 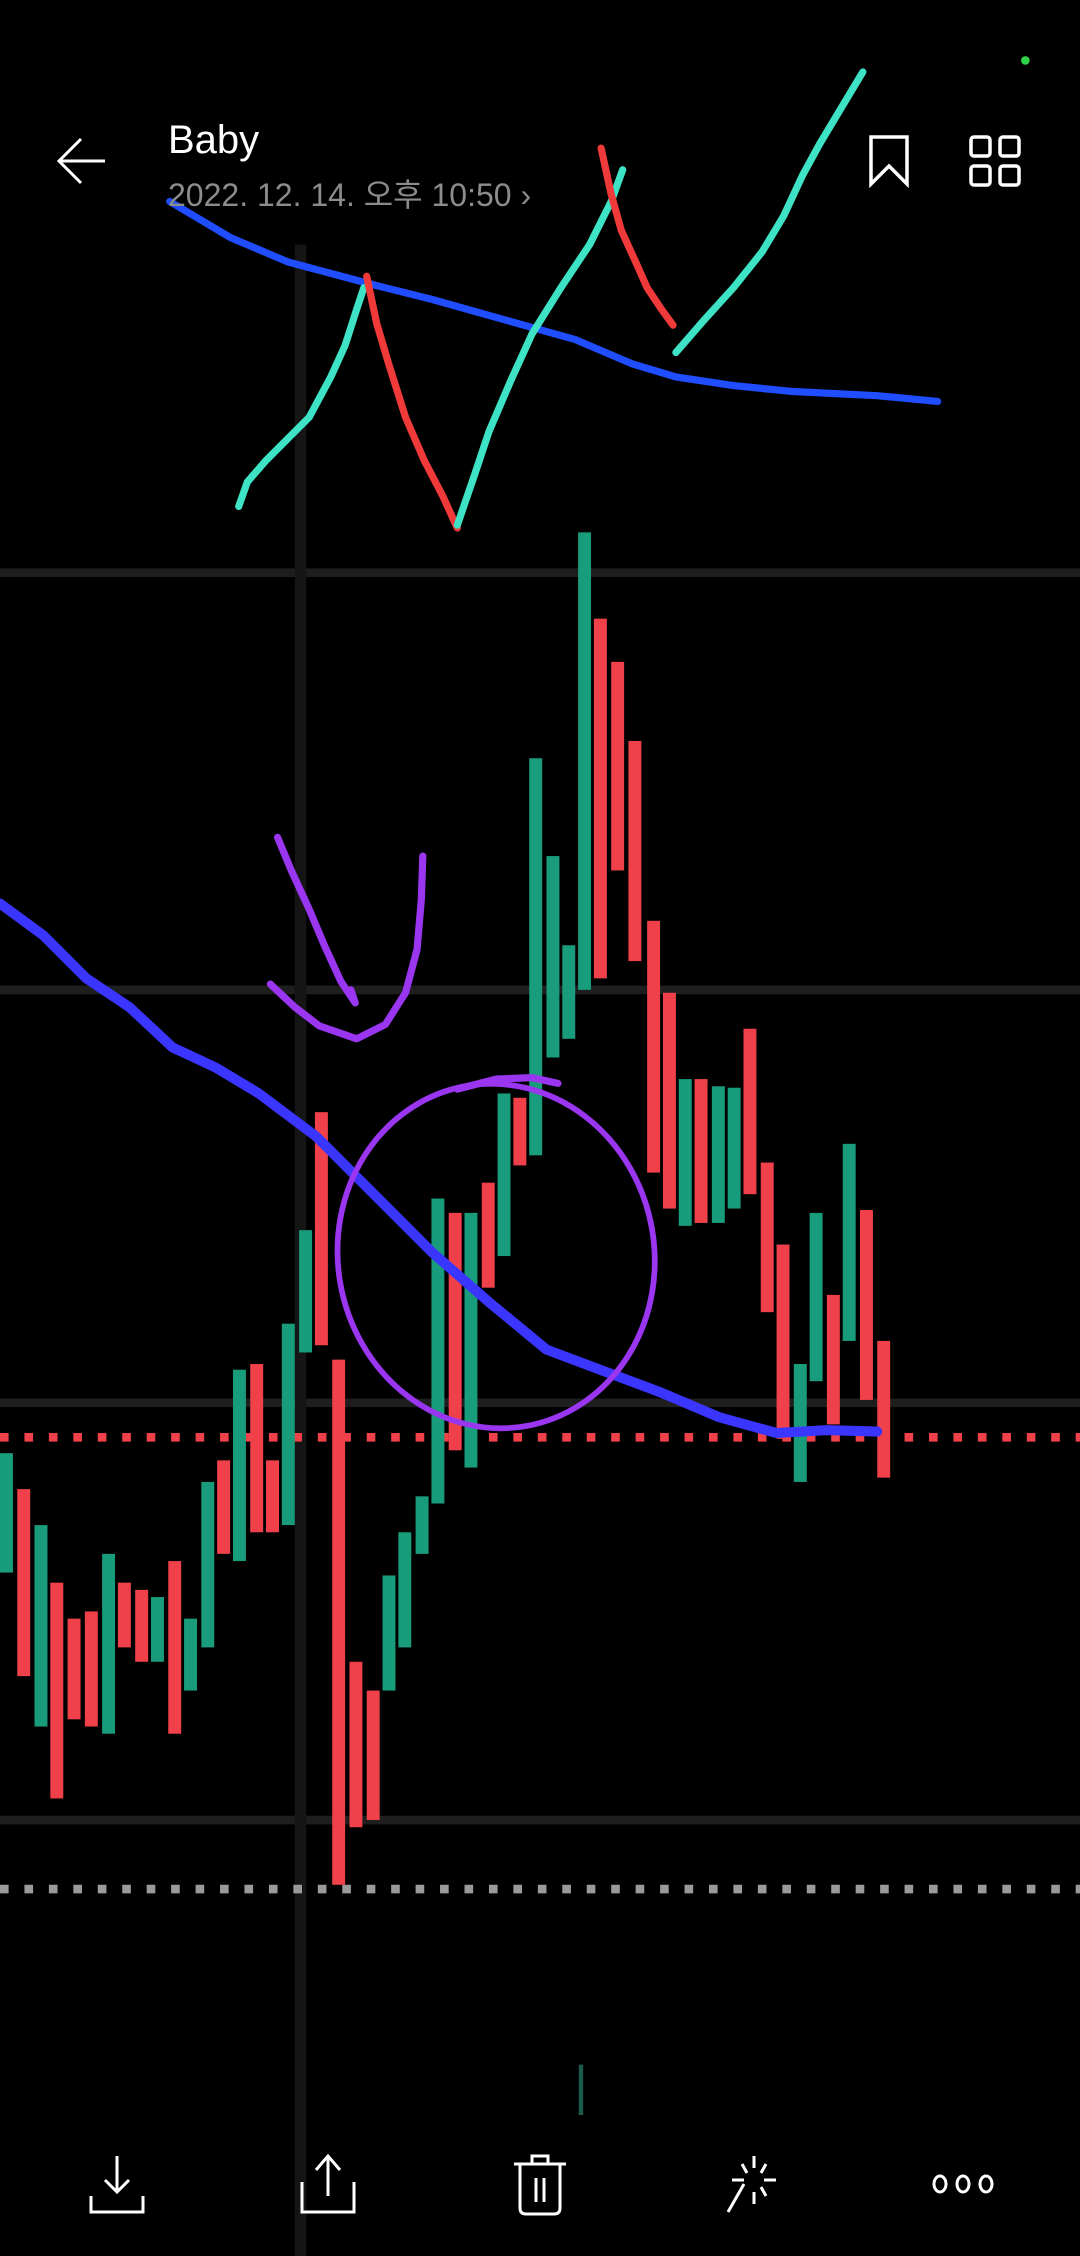 I want to click on bookmark-icon, so click(x=889, y=161).